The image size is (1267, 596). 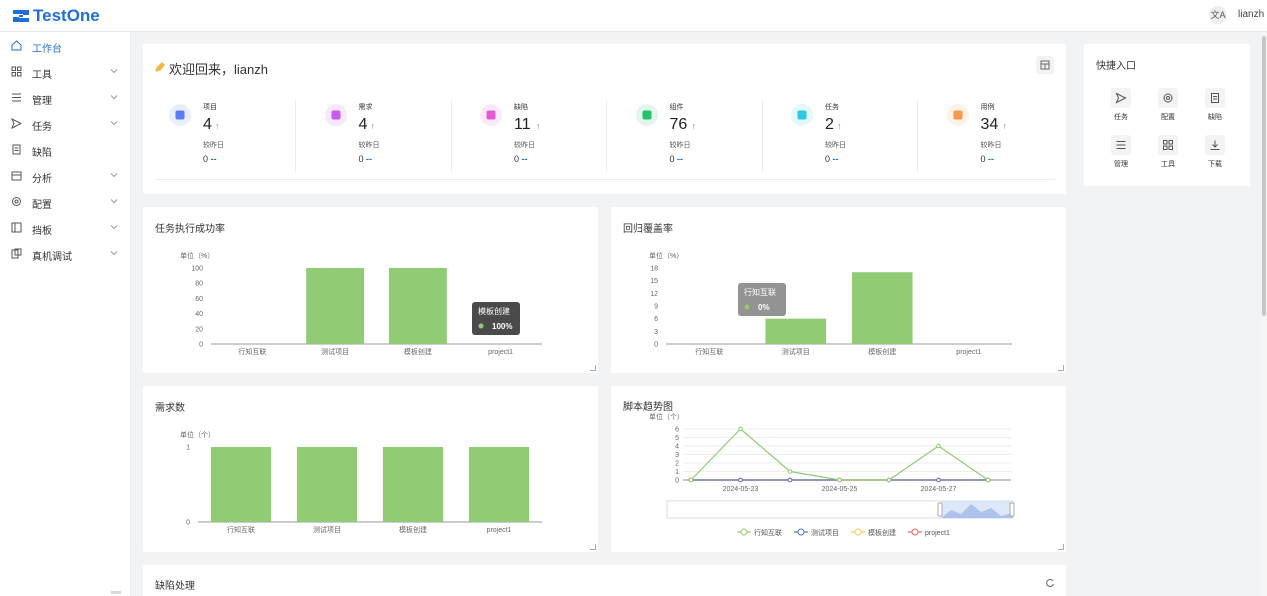 I want to click on x-tick-label: 行知互联, so click(x=241, y=529).